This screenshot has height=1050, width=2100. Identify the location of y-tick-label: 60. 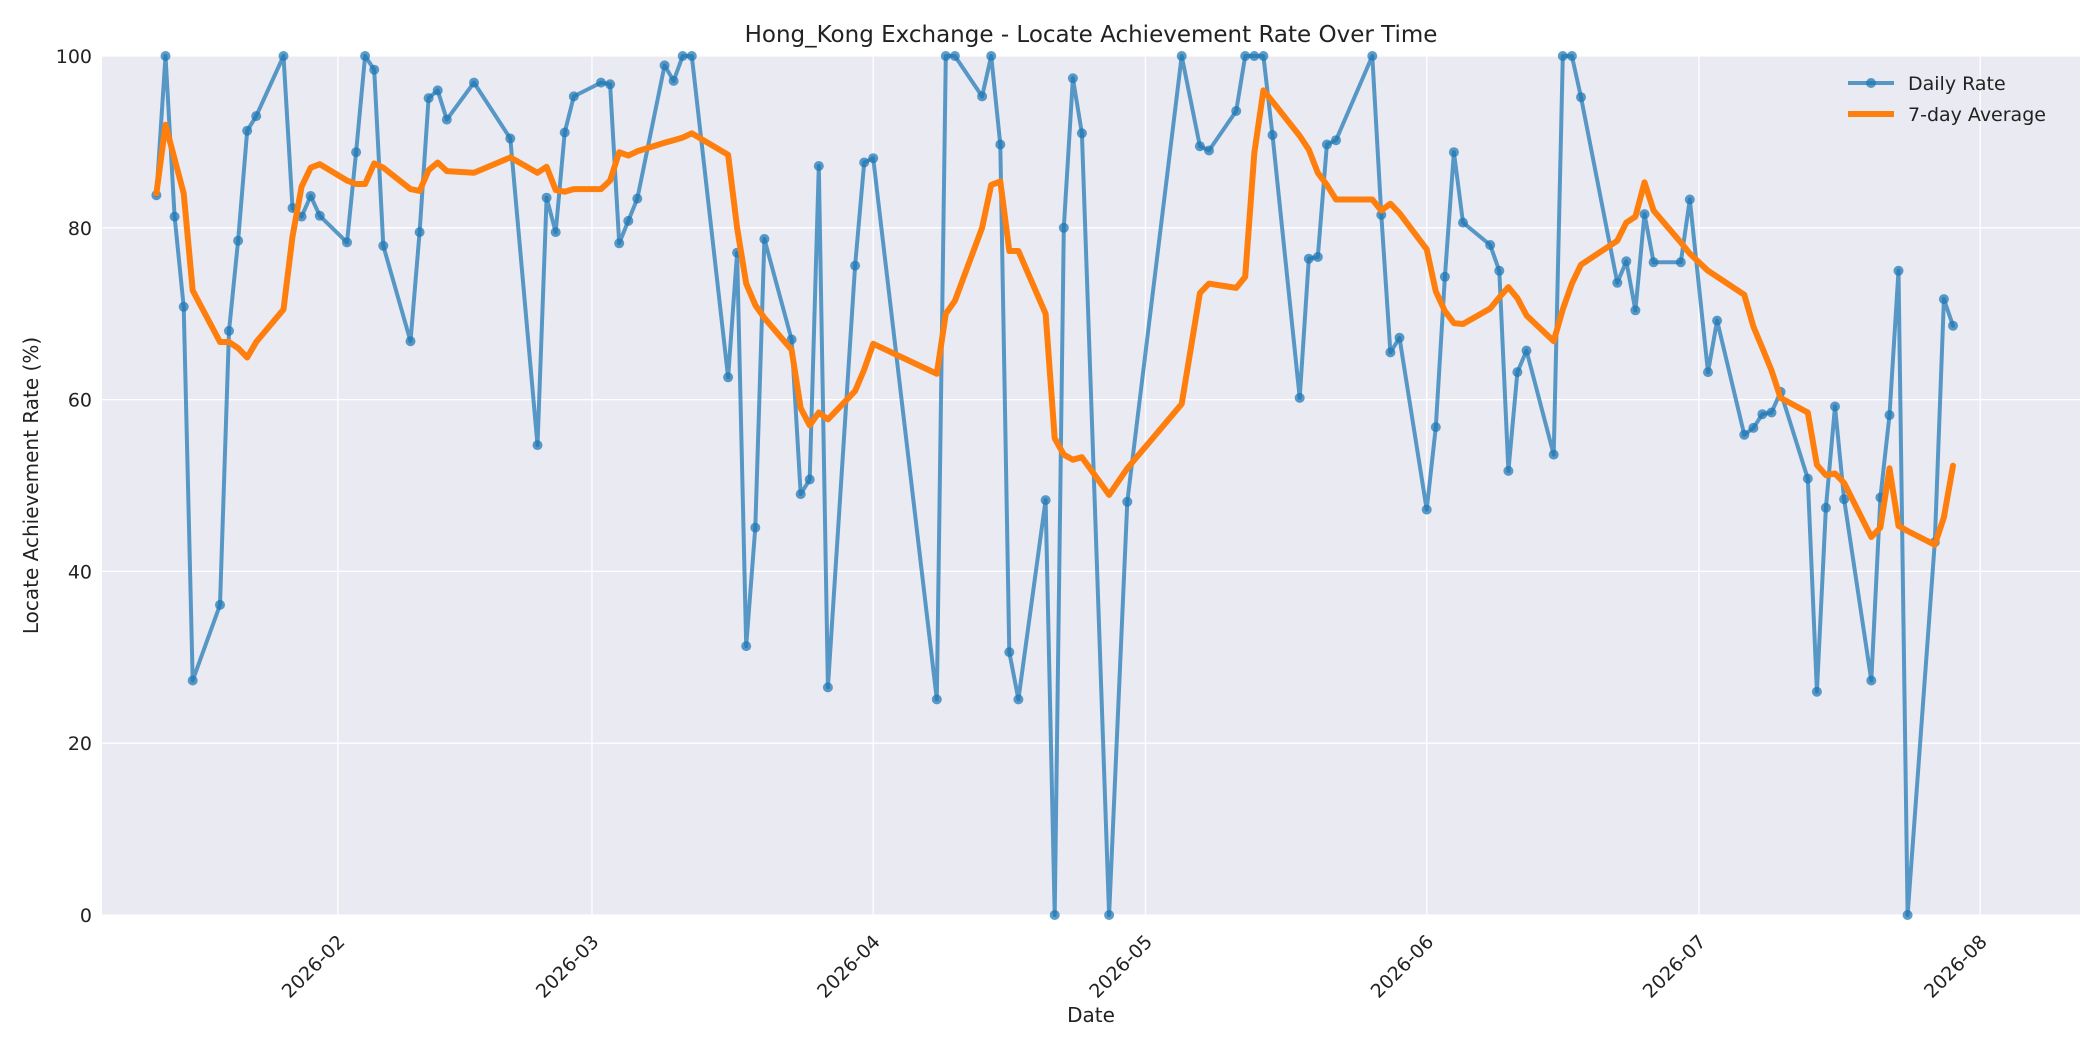
(80, 401).